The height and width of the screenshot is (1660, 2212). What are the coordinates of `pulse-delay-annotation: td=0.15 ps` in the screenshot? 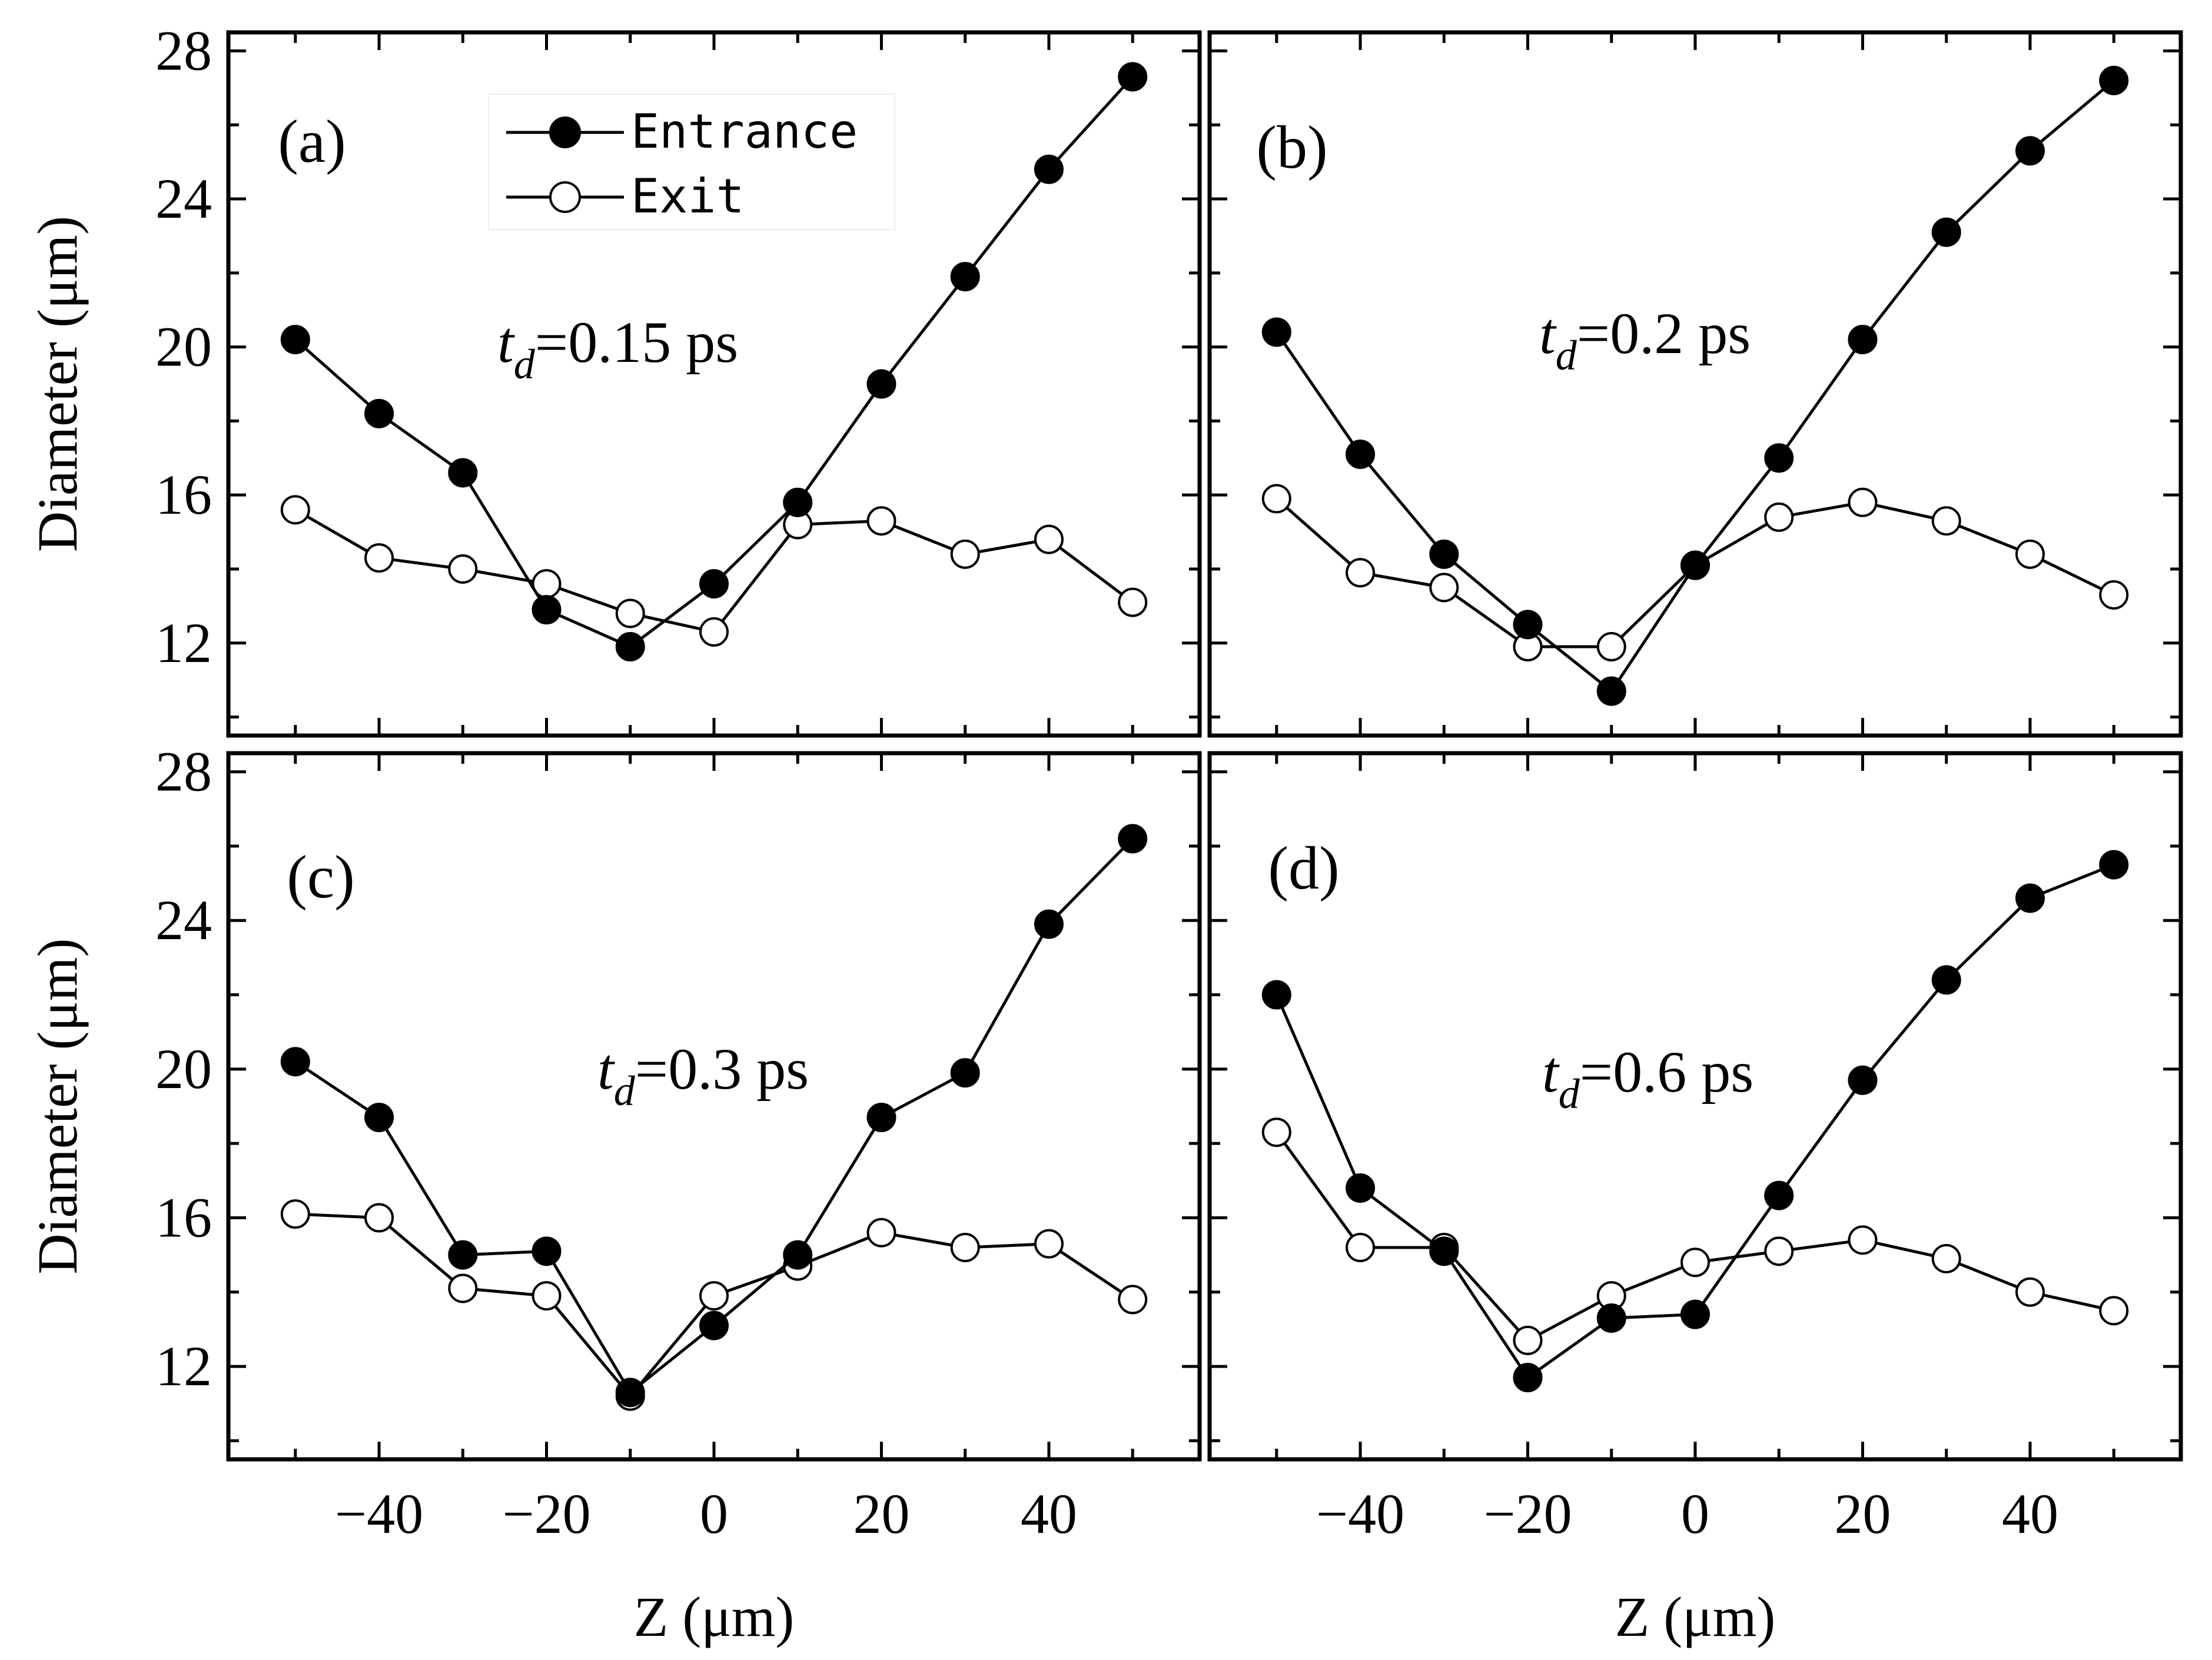 It's located at (617, 349).